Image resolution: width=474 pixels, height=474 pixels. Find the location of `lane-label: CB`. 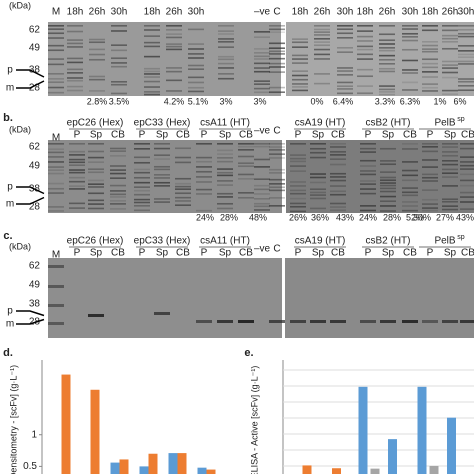

lane-label: CB is located at coordinates (246, 135).